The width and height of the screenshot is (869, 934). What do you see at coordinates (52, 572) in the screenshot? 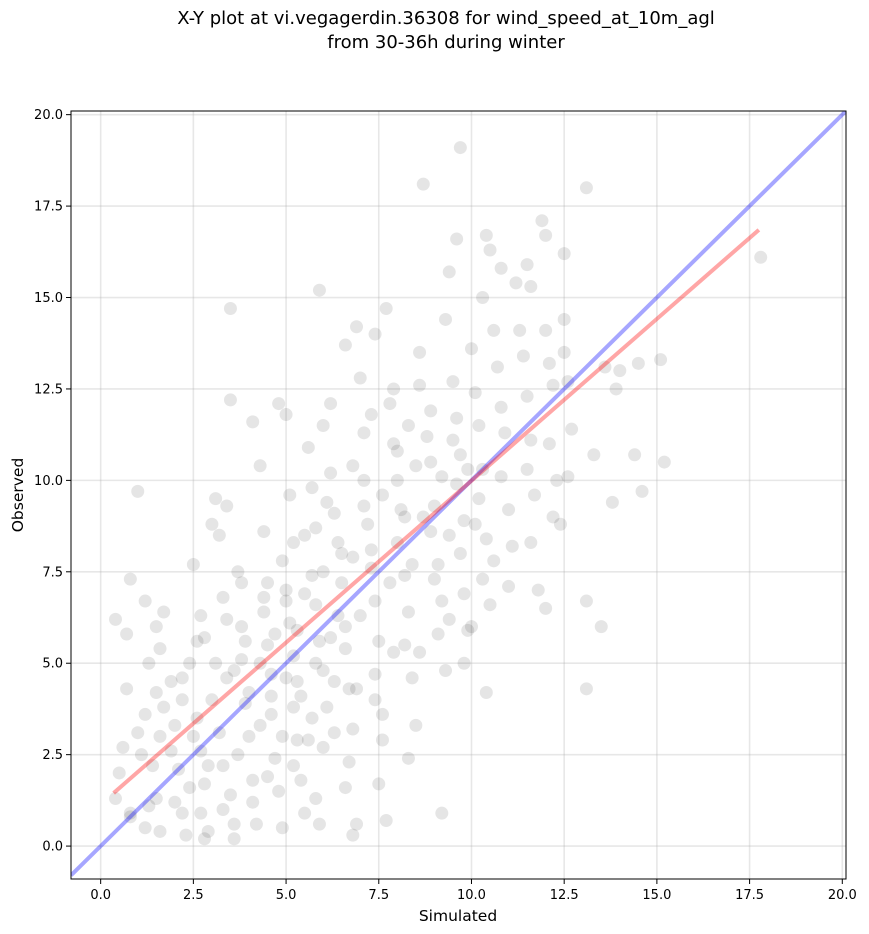
I see `y-tick-label: 7.5` at bounding box center [52, 572].